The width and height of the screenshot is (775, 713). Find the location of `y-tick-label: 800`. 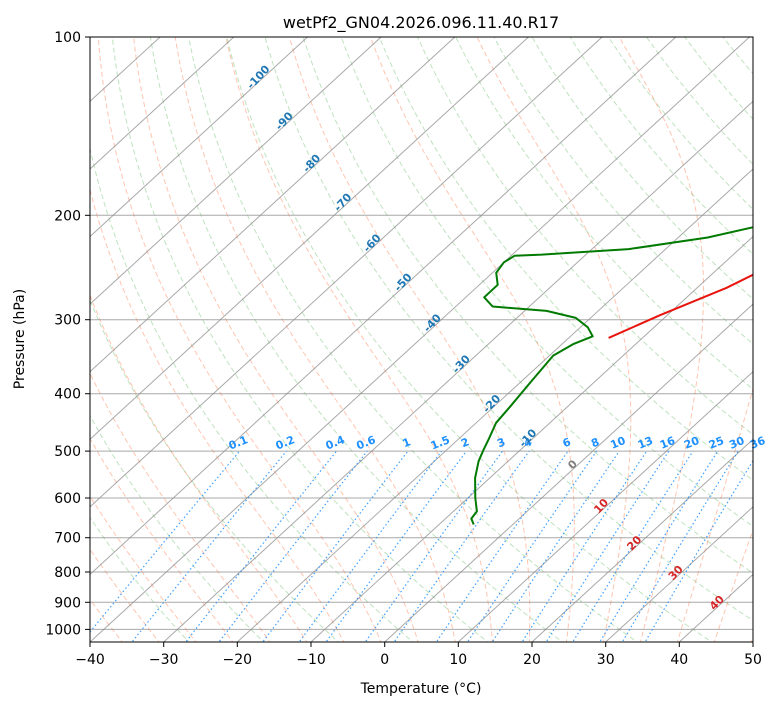

y-tick-label: 800 is located at coordinates (67, 573).